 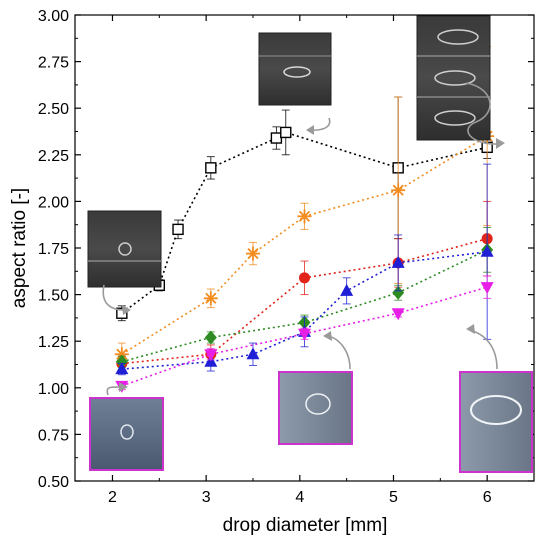 I want to click on x-tick-label: 2, so click(x=112, y=497).